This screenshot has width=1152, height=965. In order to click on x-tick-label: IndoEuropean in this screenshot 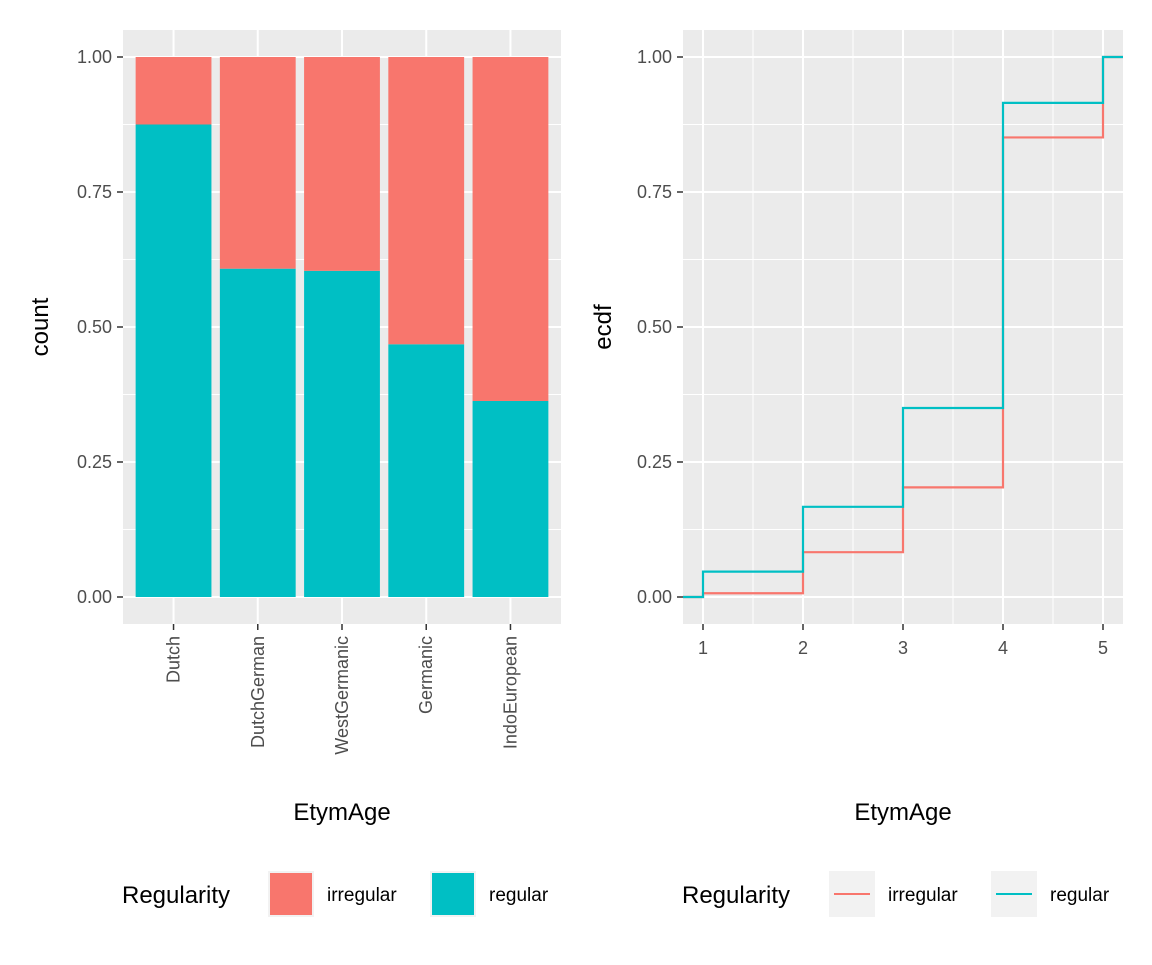, I will do `click(510, 692)`.